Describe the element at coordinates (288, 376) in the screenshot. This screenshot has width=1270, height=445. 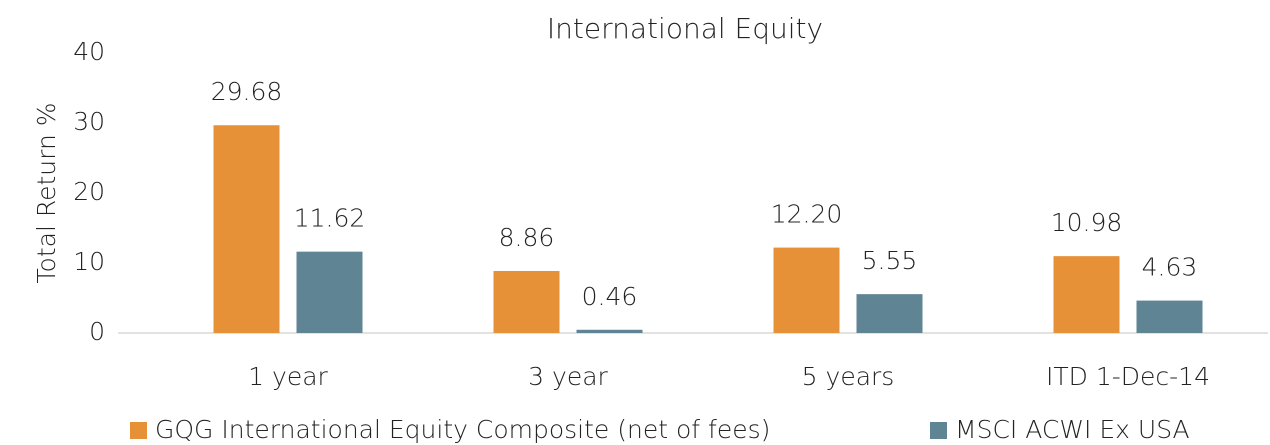
I see `x-tick-label: 1 year` at that location.